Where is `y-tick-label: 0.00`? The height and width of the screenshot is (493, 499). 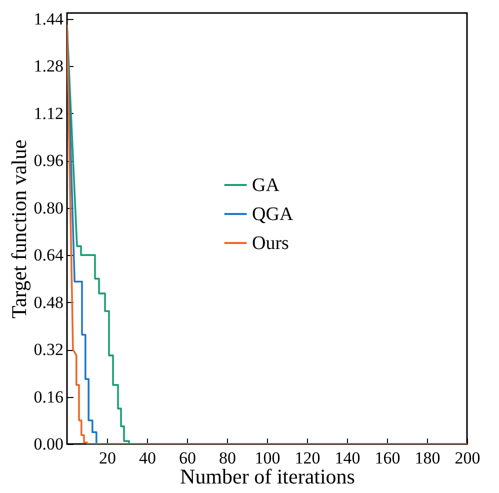
y-tick-label: 0.00 is located at coordinates (49, 444).